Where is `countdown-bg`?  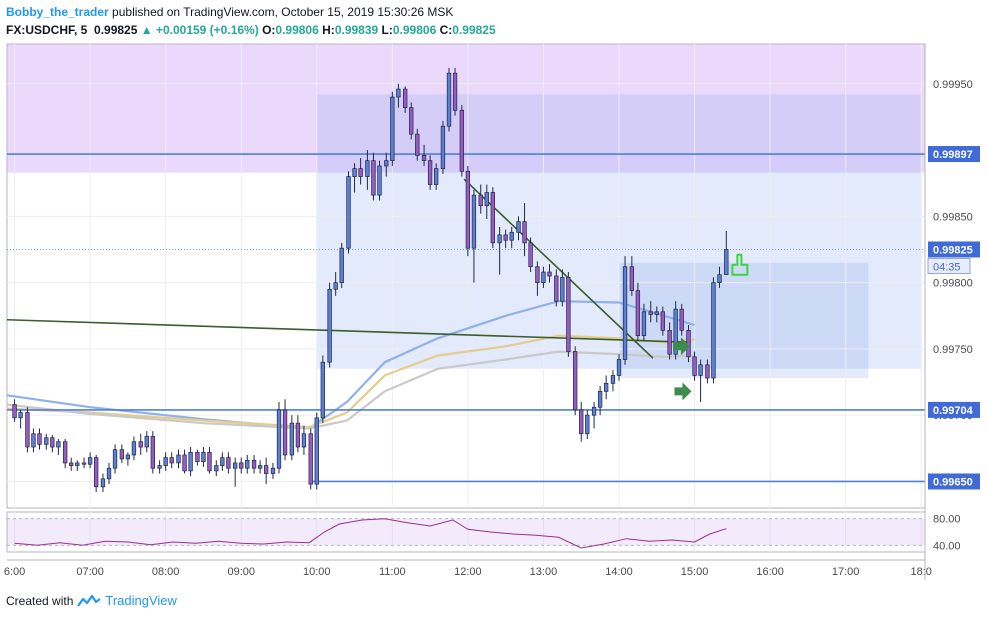 countdown-bg is located at coordinates (949, 265).